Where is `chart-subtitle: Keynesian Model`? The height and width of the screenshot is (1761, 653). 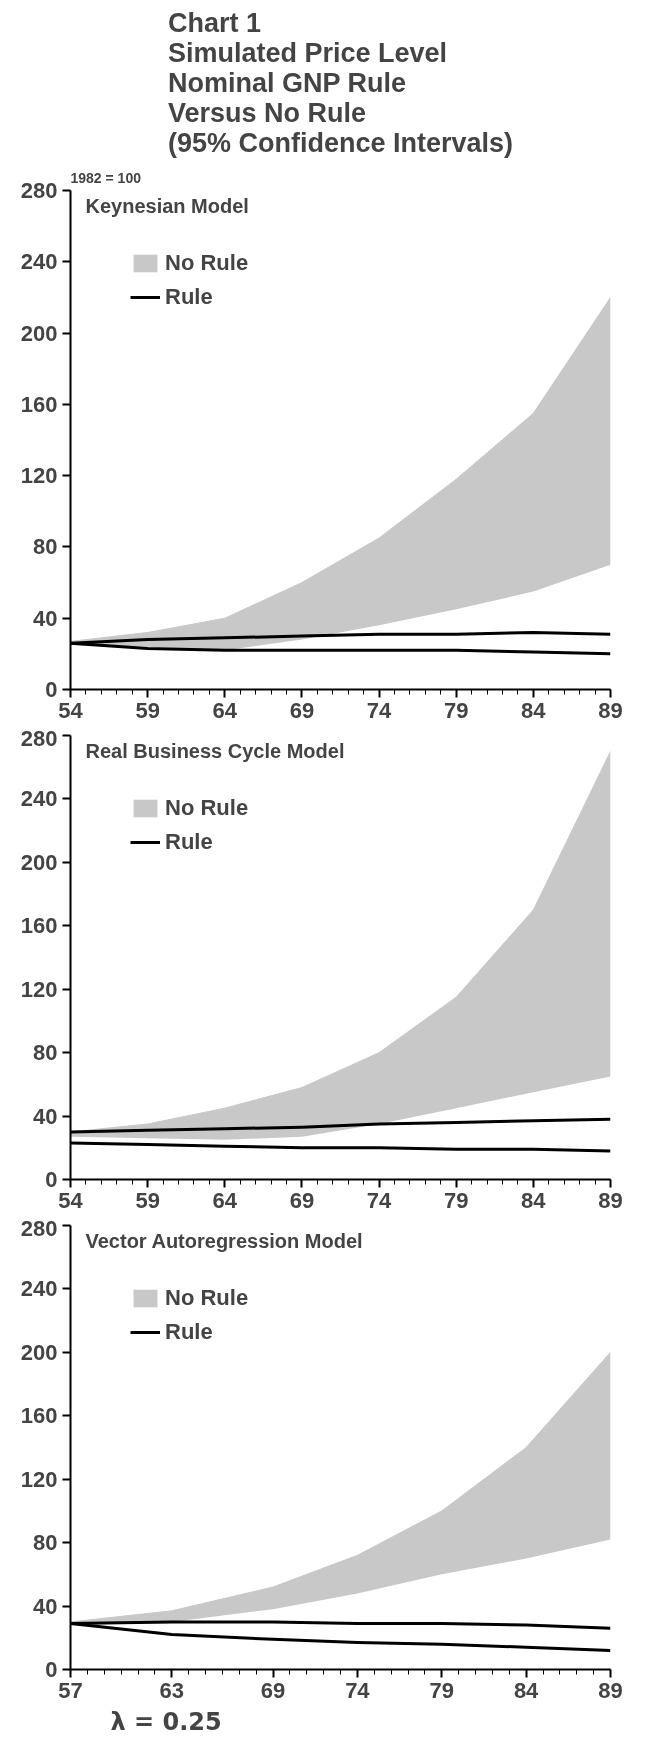 chart-subtitle: Keynesian Model is located at coordinates (167, 205).